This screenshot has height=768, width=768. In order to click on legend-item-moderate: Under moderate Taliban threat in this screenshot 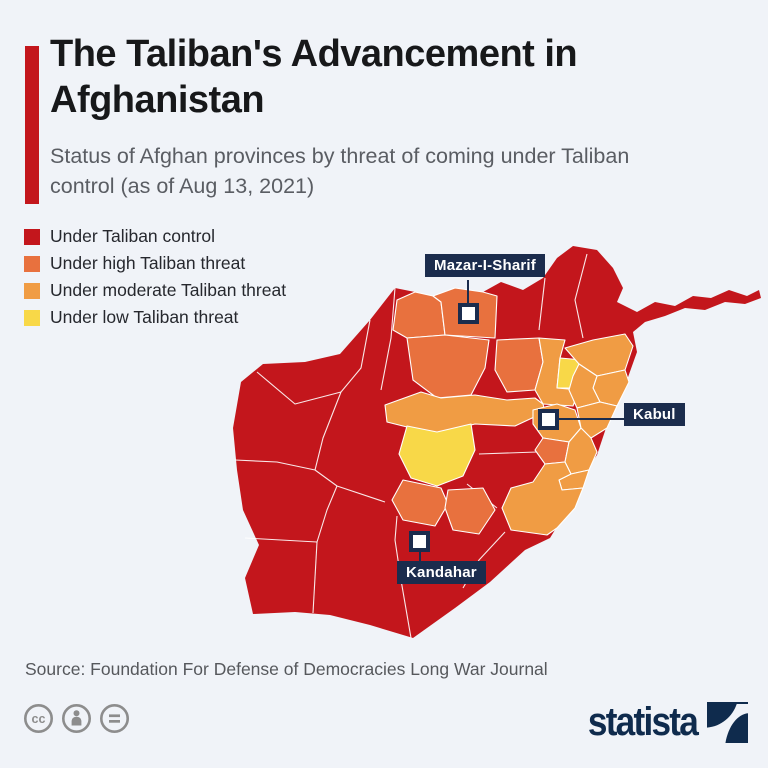, I will do `click(155, 290)`.